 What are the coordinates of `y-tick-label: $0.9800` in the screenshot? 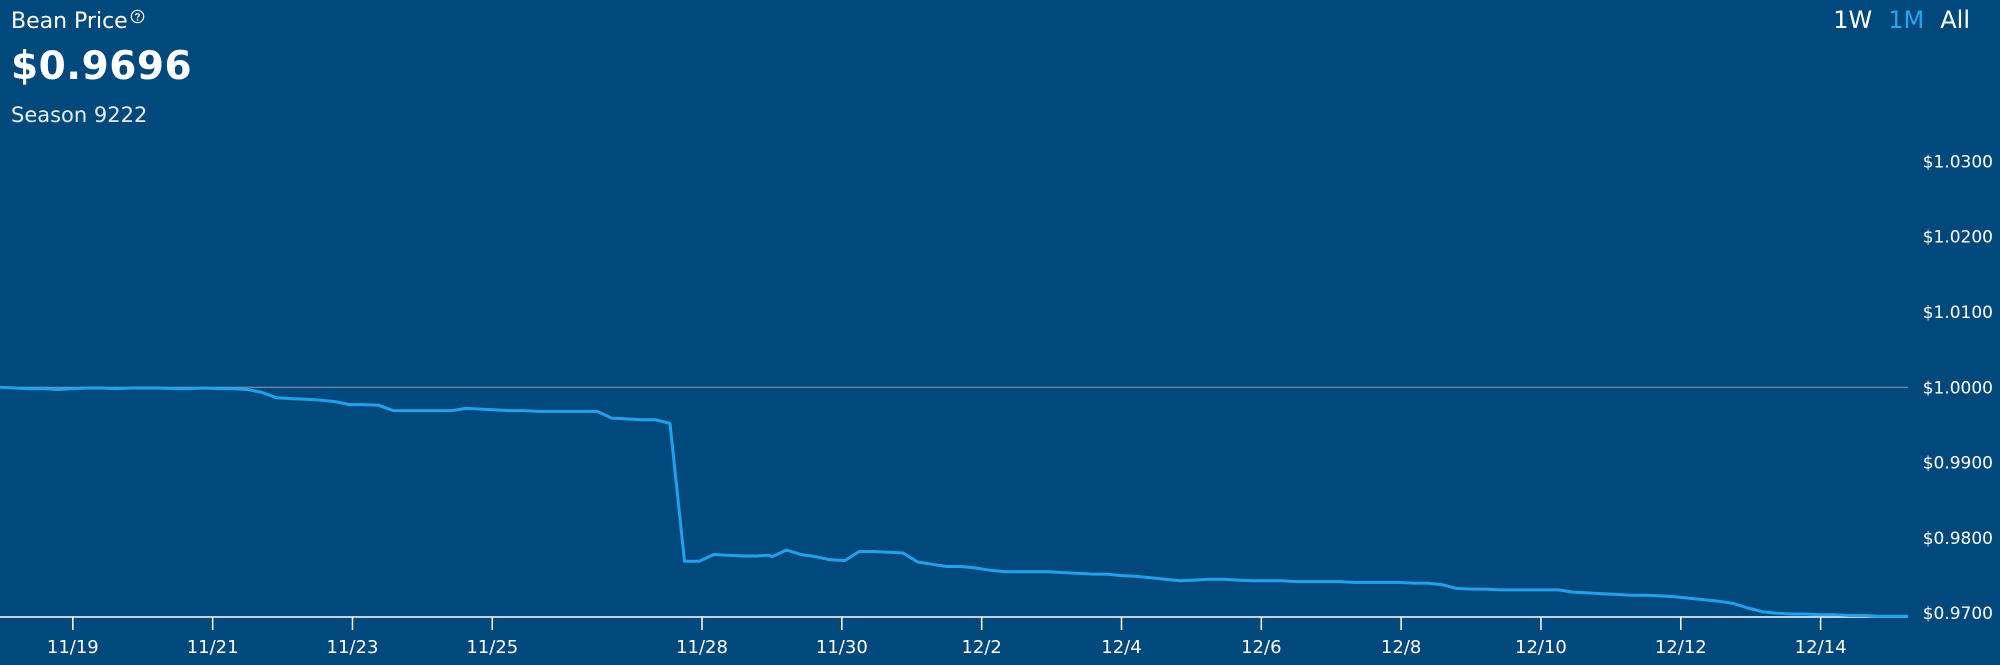 It's located at (1958, 539).